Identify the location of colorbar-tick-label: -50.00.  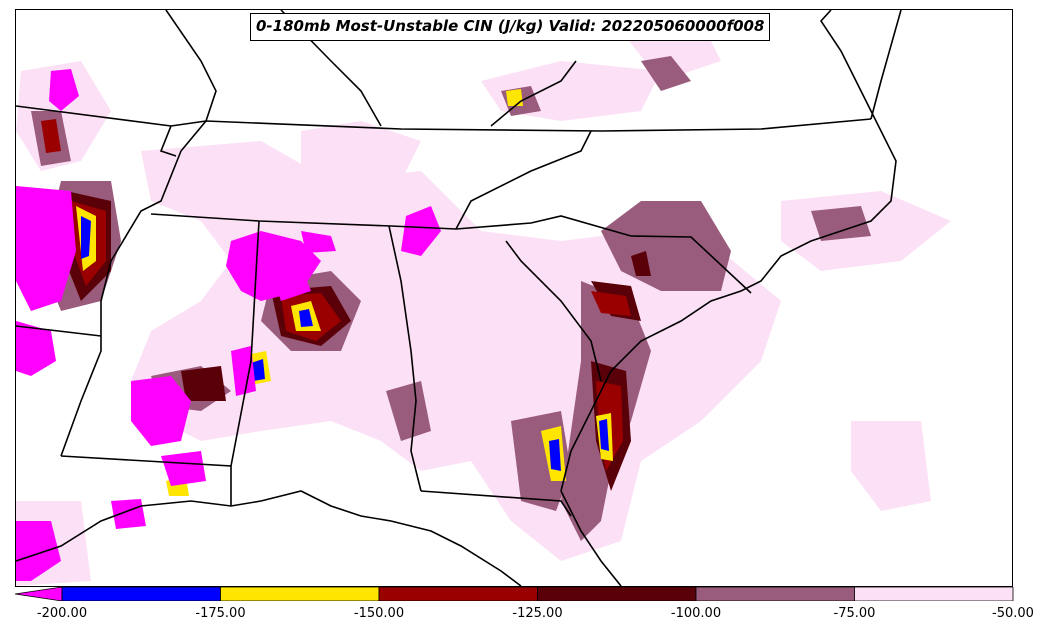
(1013, 613).